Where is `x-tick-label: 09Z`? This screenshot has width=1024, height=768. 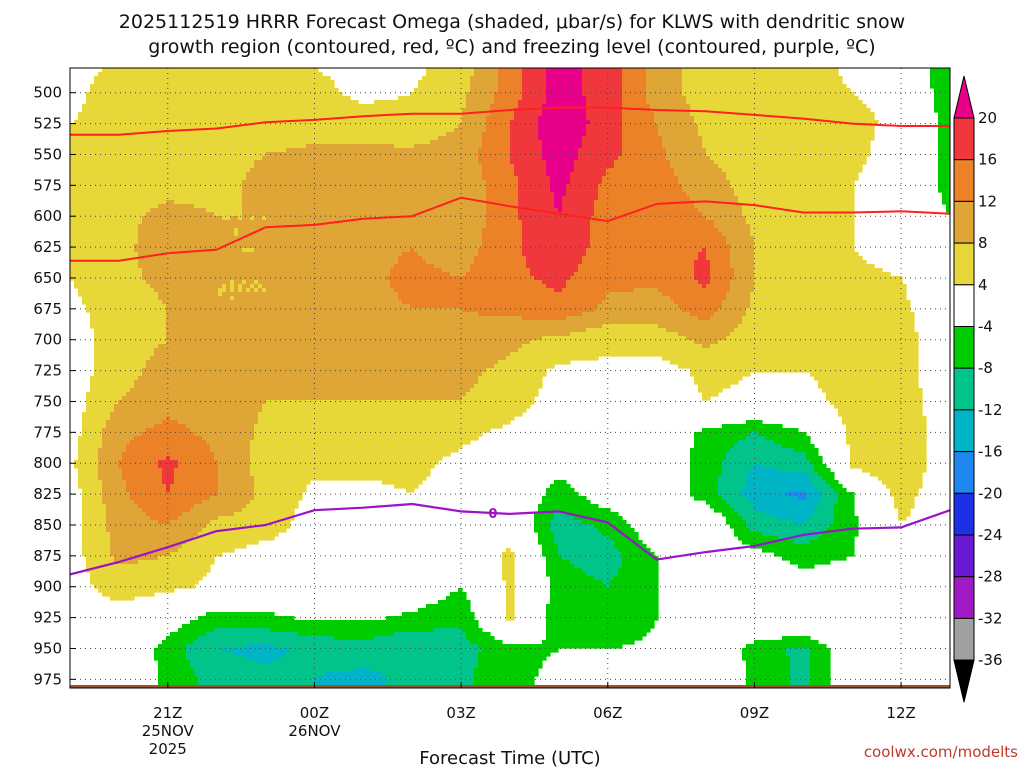
x-tick-label: 09Z is located at coordinates (754, 713).